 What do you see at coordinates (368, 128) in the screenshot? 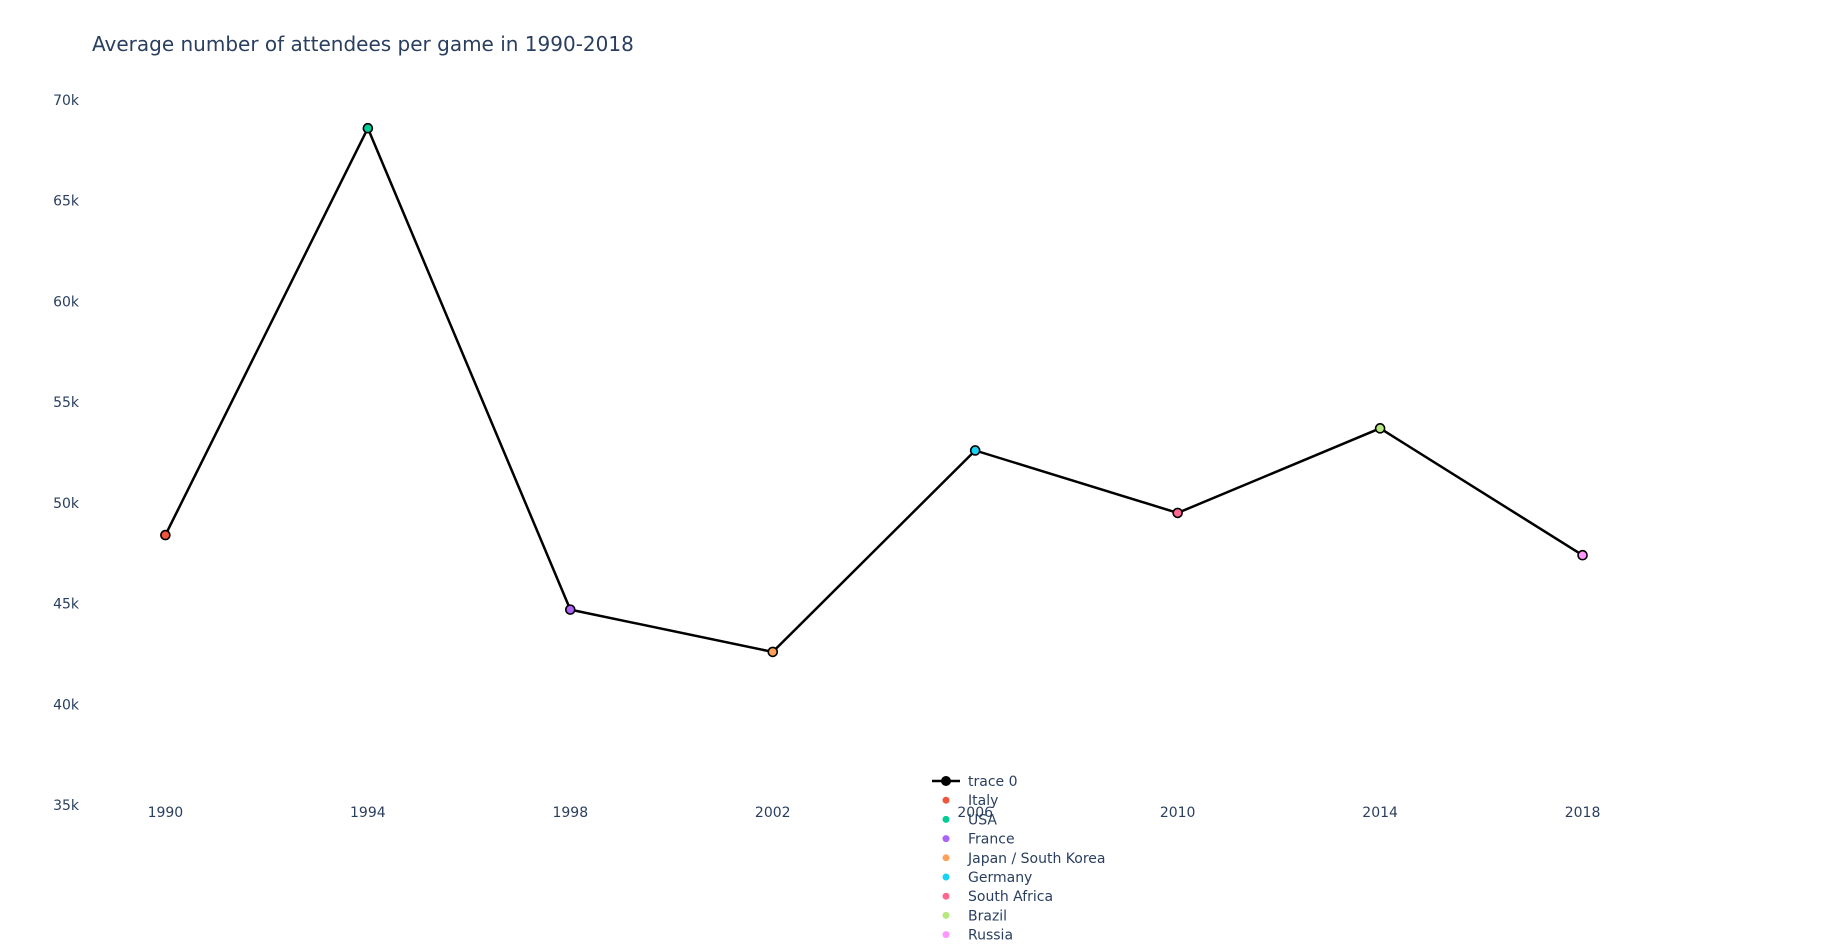
I see `data-point-usa` at bounding box center [368, 128].